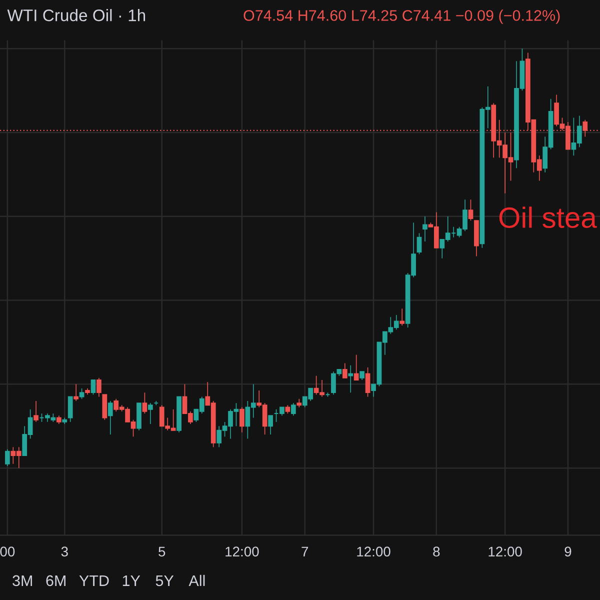 The height and width of the screenshot is (600, 600). I want to click on text: O74.54 H74.60 L74.25 C74.41 −0.09 (−0.12%), so click(402, 17).